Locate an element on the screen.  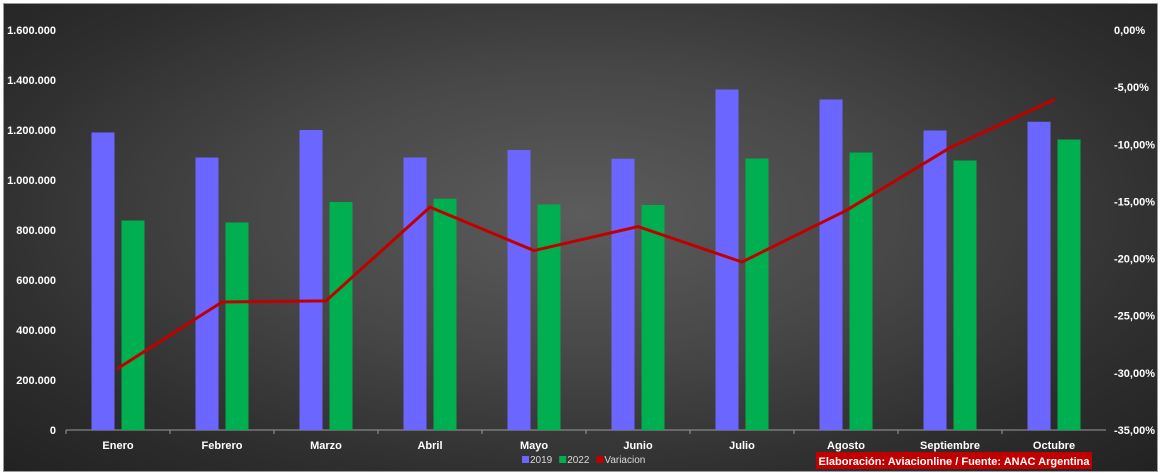
right-axis-tick-label: -20,00% is located at coordinates (1134, 260).